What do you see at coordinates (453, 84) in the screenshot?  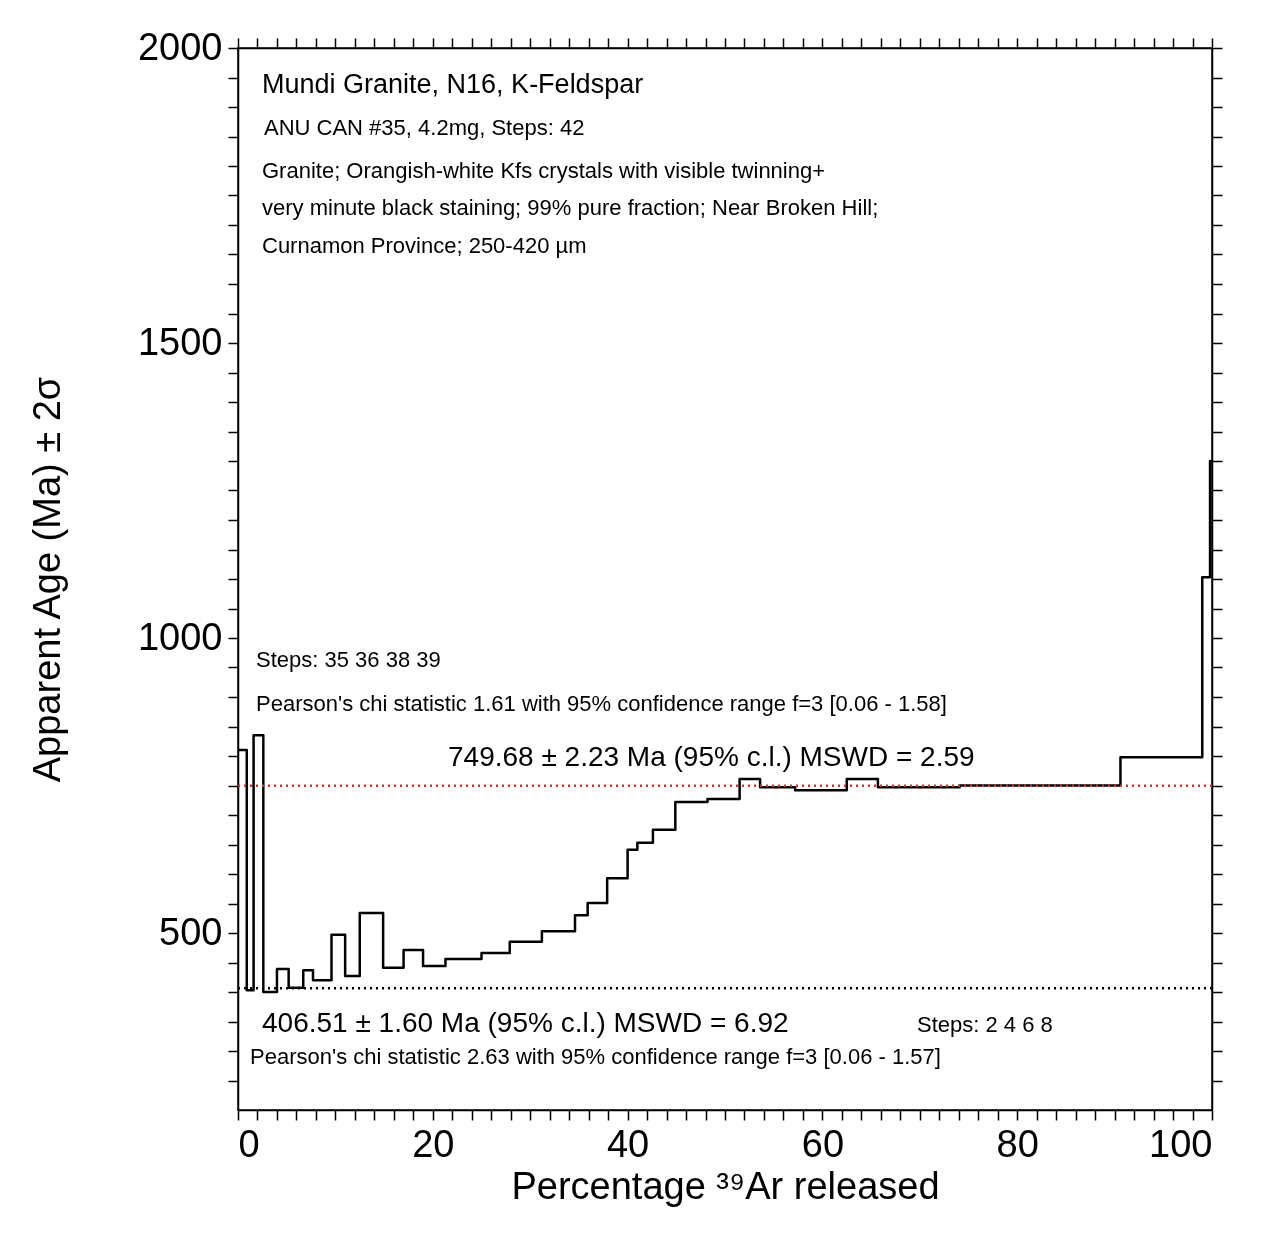 I see `text: Mundi Granite, N16, K-Feldspar` at bounding box center [453, 84].